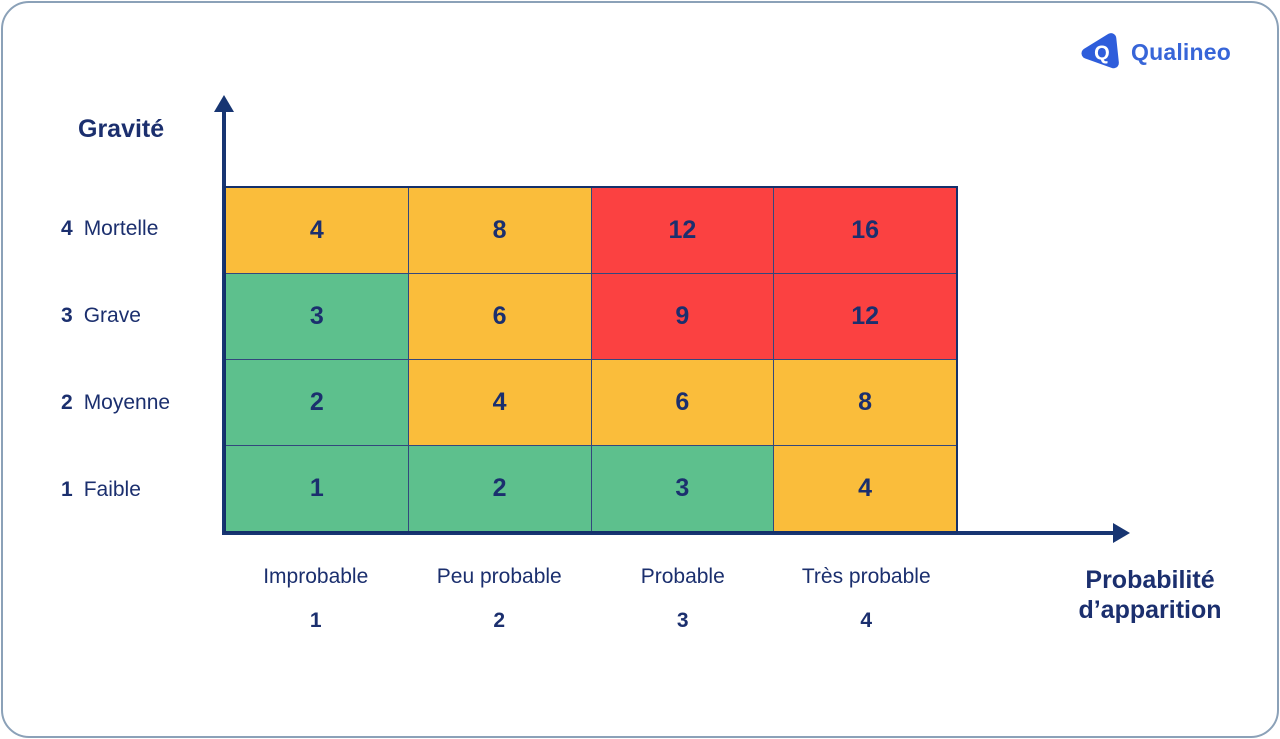 The image size is (1280, 739). I want to click on y-axis-labels: 4 Mortelle 3 Grave 2 Moyenne 1 Faible, so click(136, 359).